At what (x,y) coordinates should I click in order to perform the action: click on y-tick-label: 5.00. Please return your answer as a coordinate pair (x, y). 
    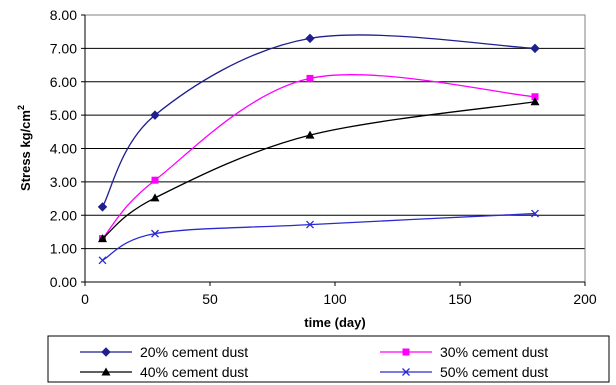
    Looking at the image, I should click on (63, 115).